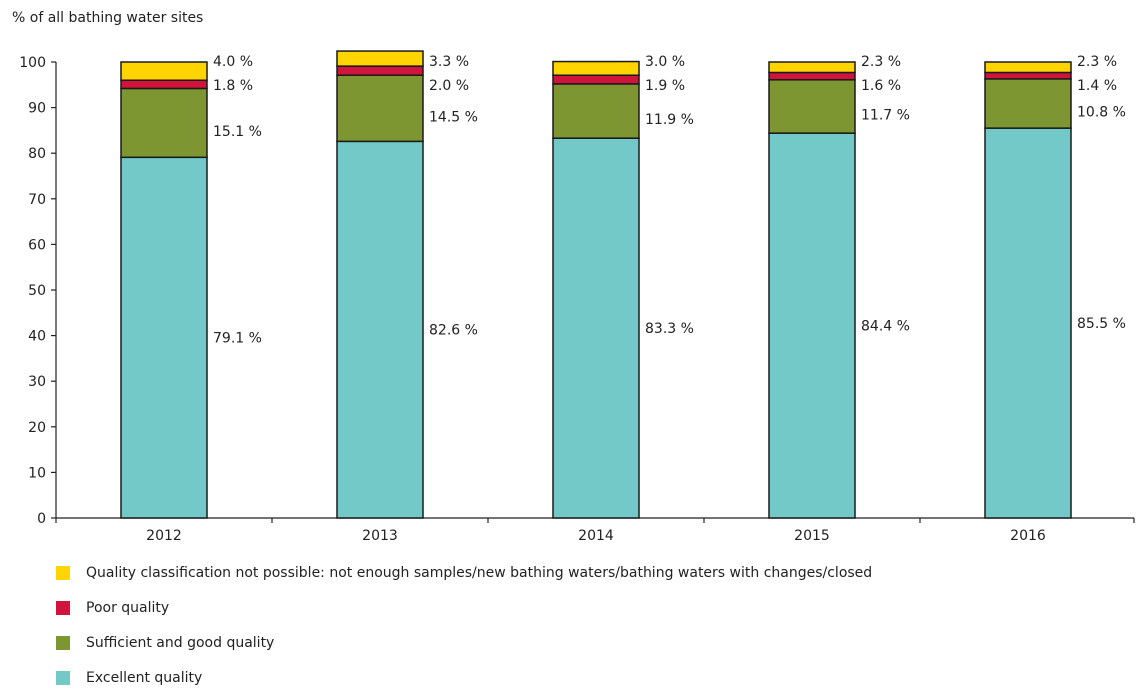  Describe the element at coordinates (164, 536) in the screenshot. I see `x-tick-label: 2012` at that location.